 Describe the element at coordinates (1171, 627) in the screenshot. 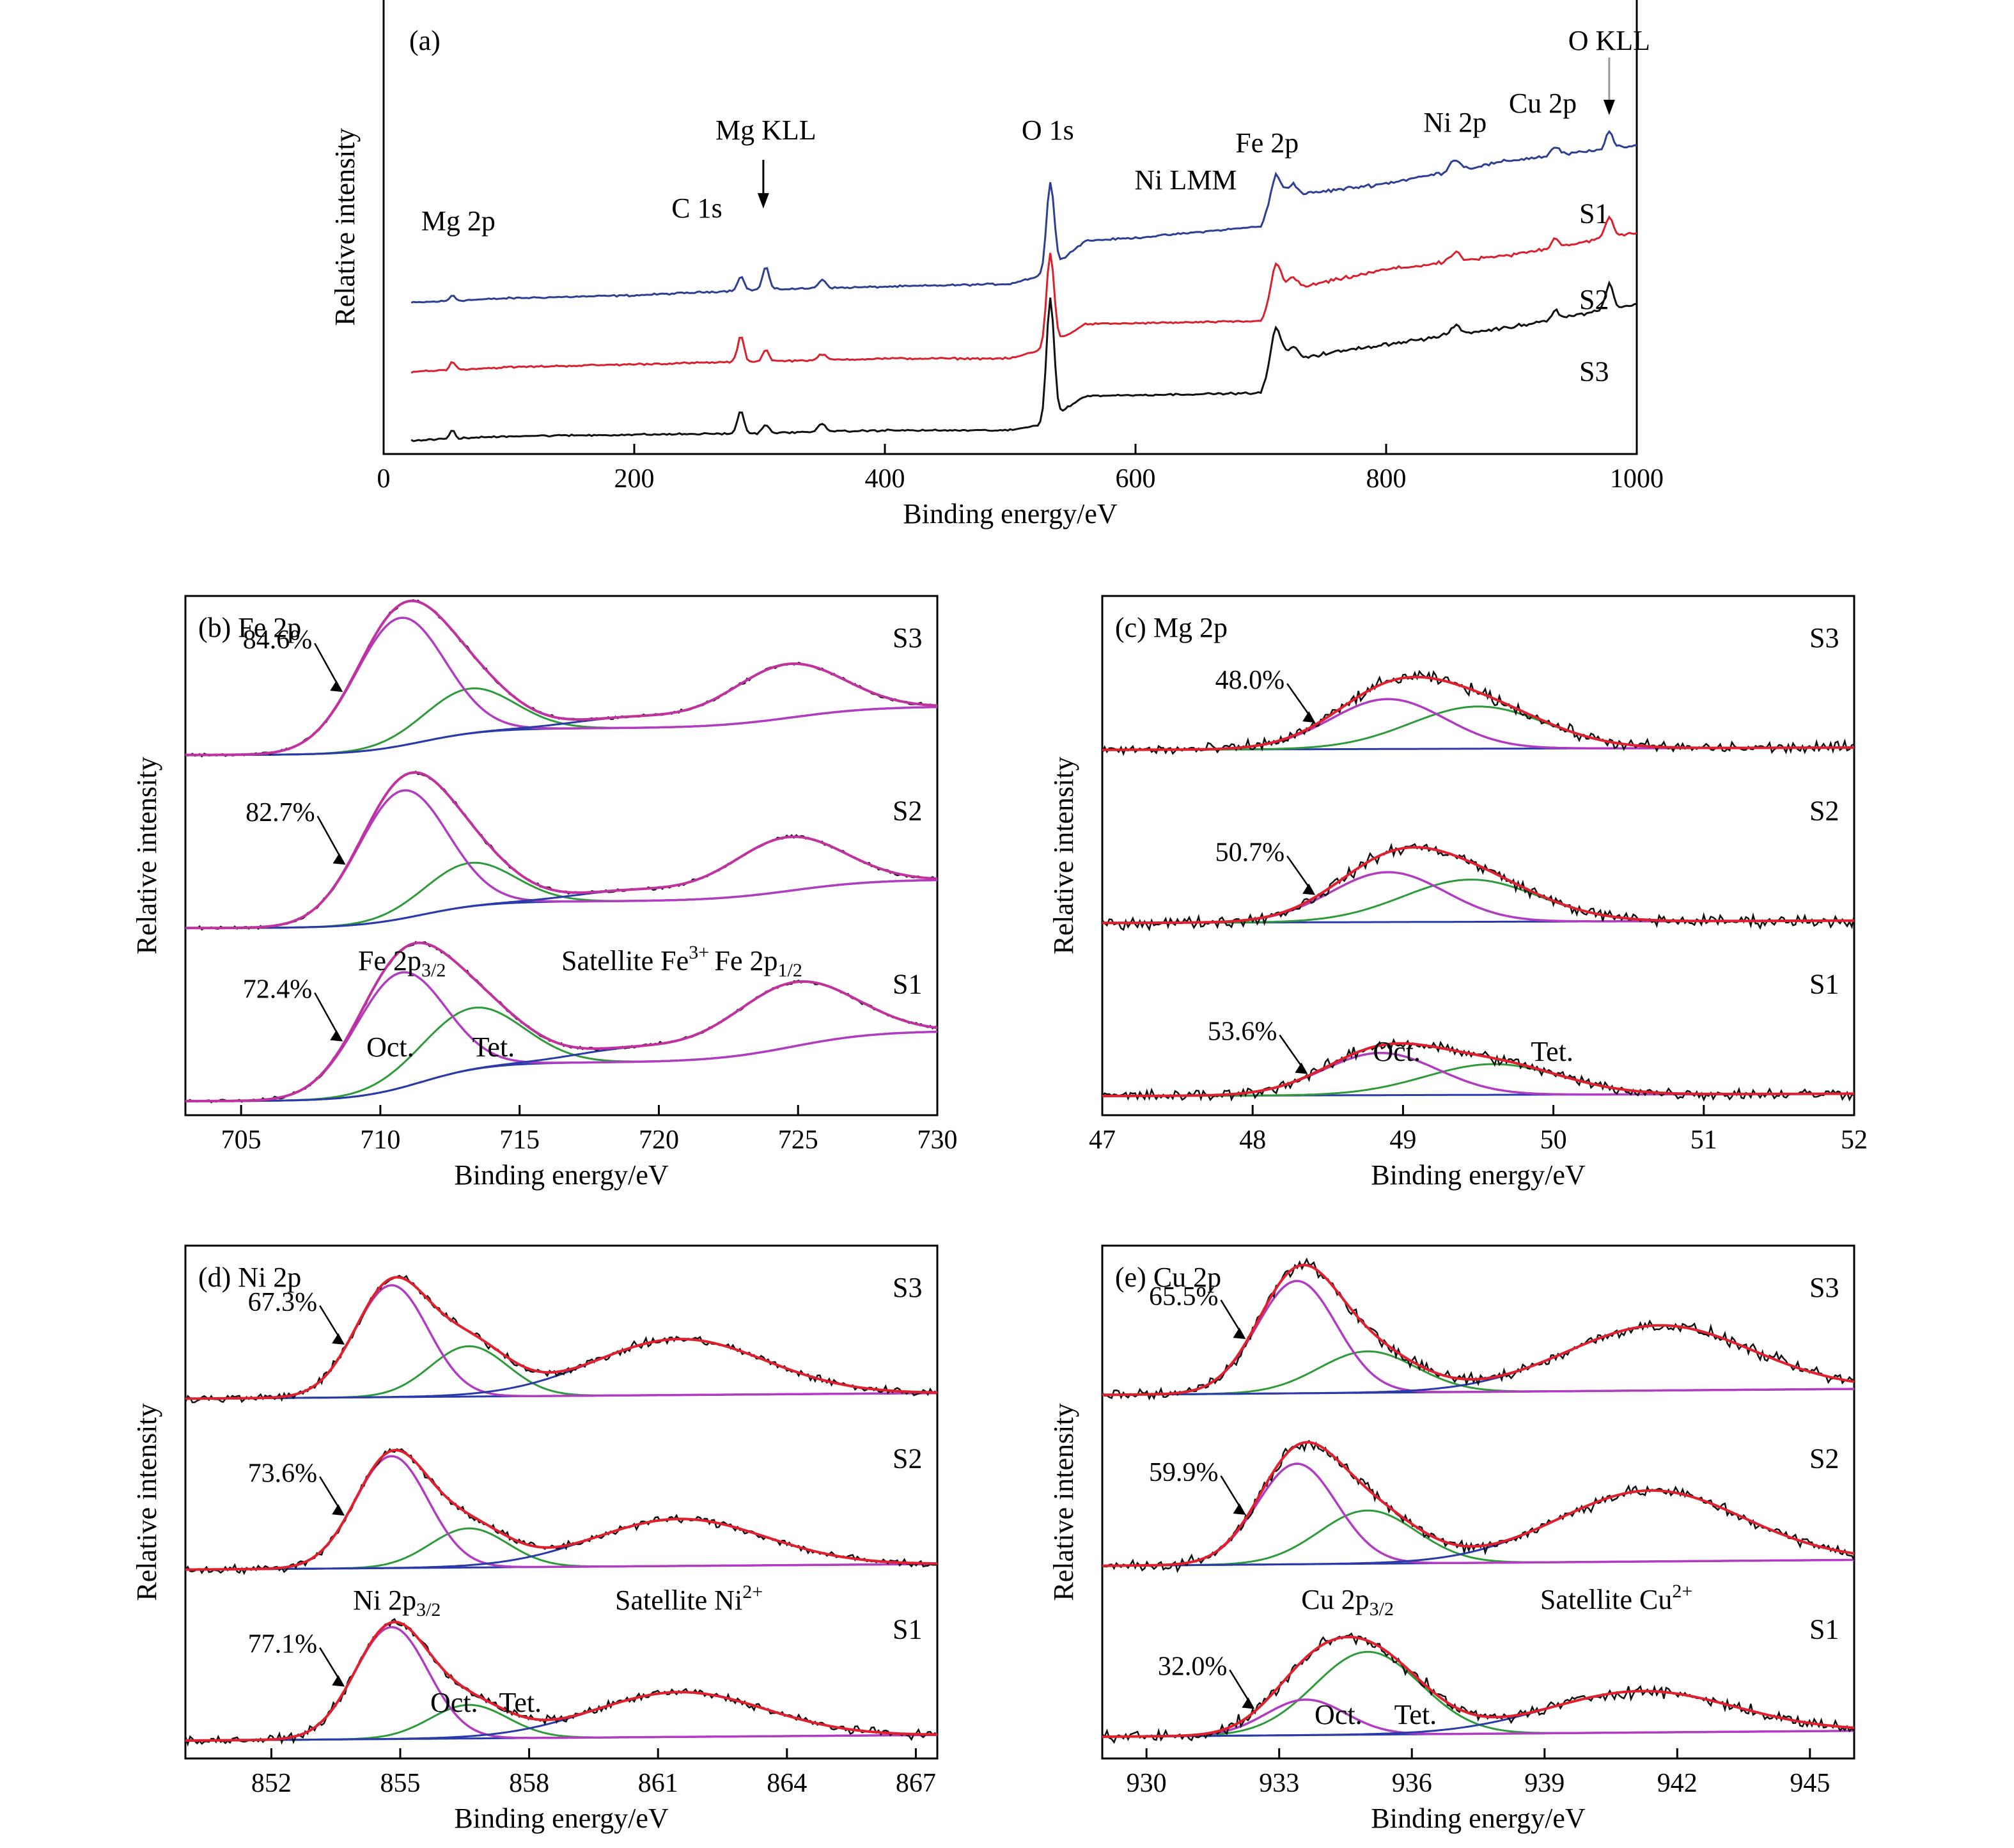

I see `panel-c-label: (c) Mg 2p` at that location.